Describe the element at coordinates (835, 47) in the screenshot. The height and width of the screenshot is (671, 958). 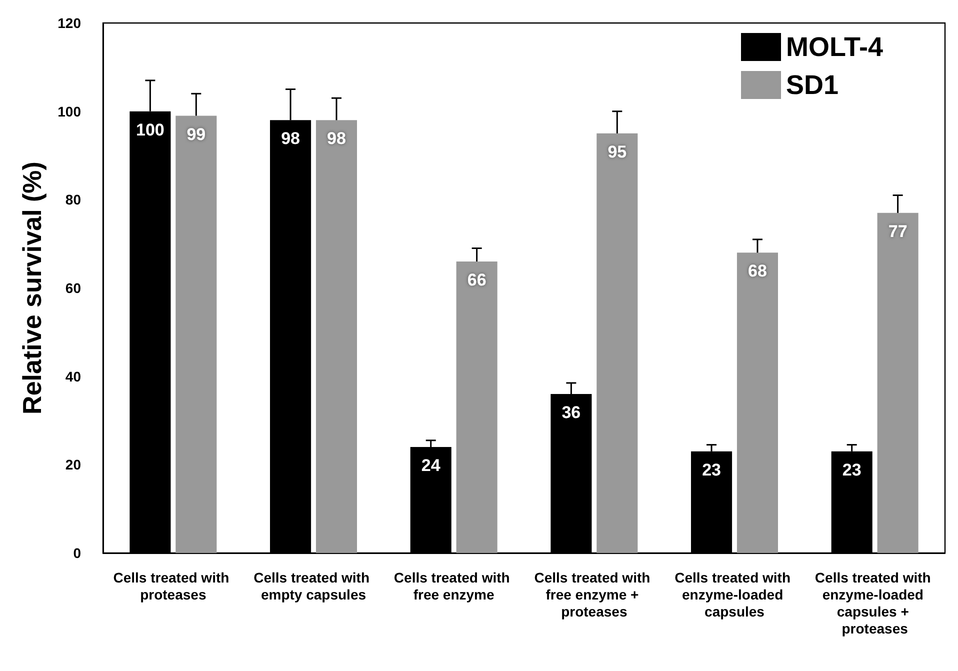
I see `legend-label: MOLT-4` at that location.